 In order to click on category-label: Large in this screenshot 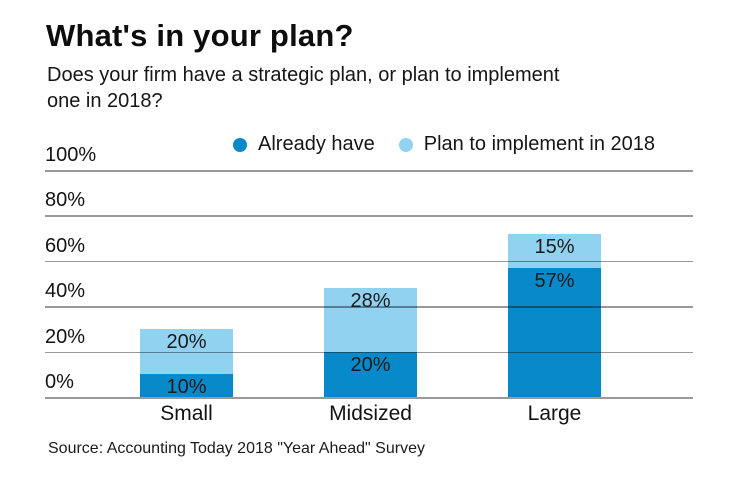, I will do `click(554, 413)`.